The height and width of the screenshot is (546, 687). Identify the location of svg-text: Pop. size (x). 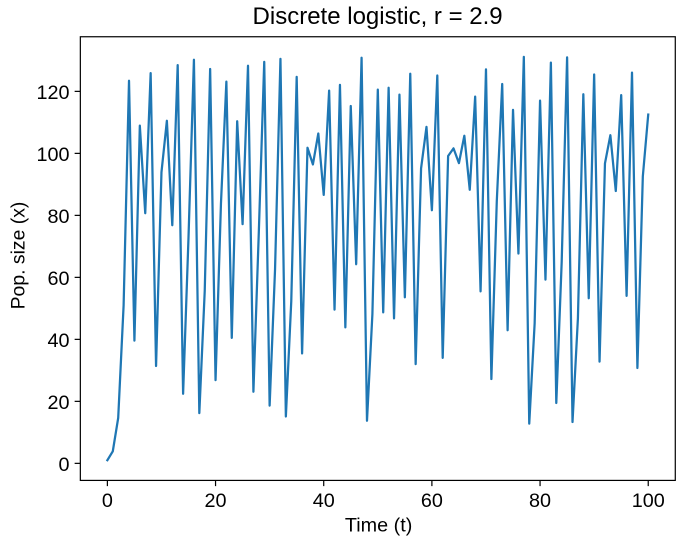
(19, 256).